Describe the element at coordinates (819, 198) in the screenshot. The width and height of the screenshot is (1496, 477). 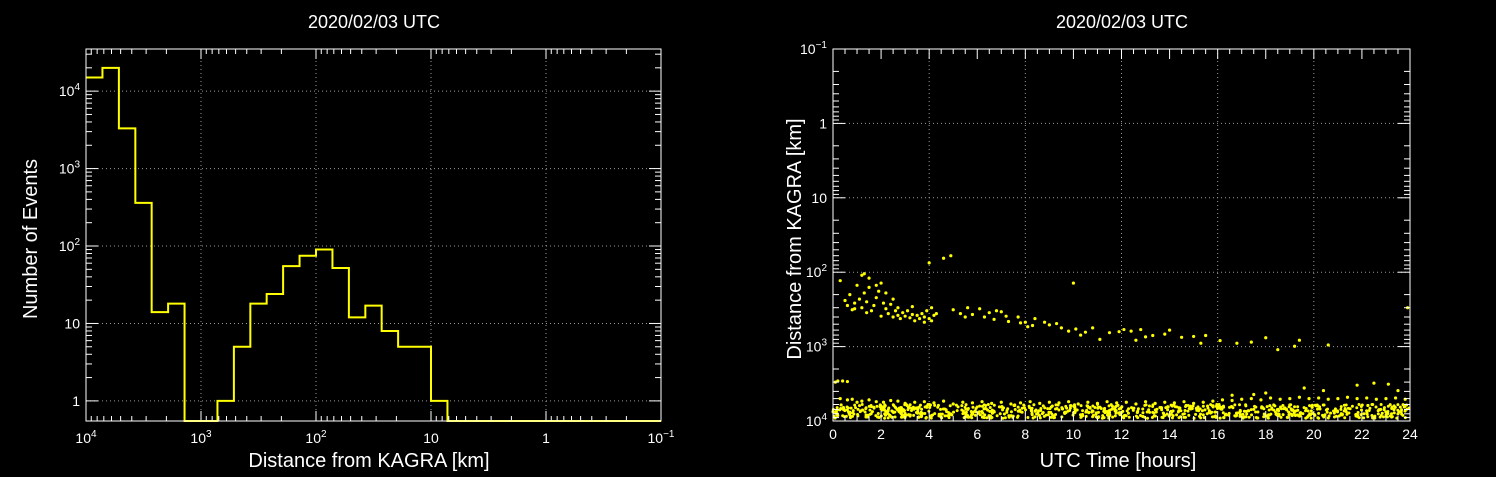
I see `scatter-y-tick-label: 10` at that location.